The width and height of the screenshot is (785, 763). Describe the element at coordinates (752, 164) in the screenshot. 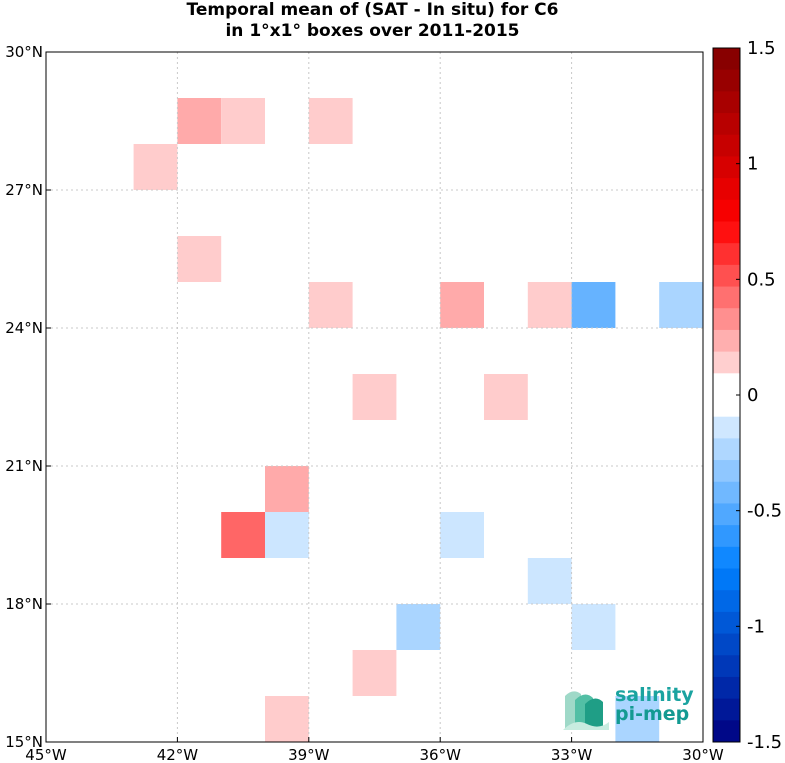

I see `colorbar-tick-label: 1` at that location.